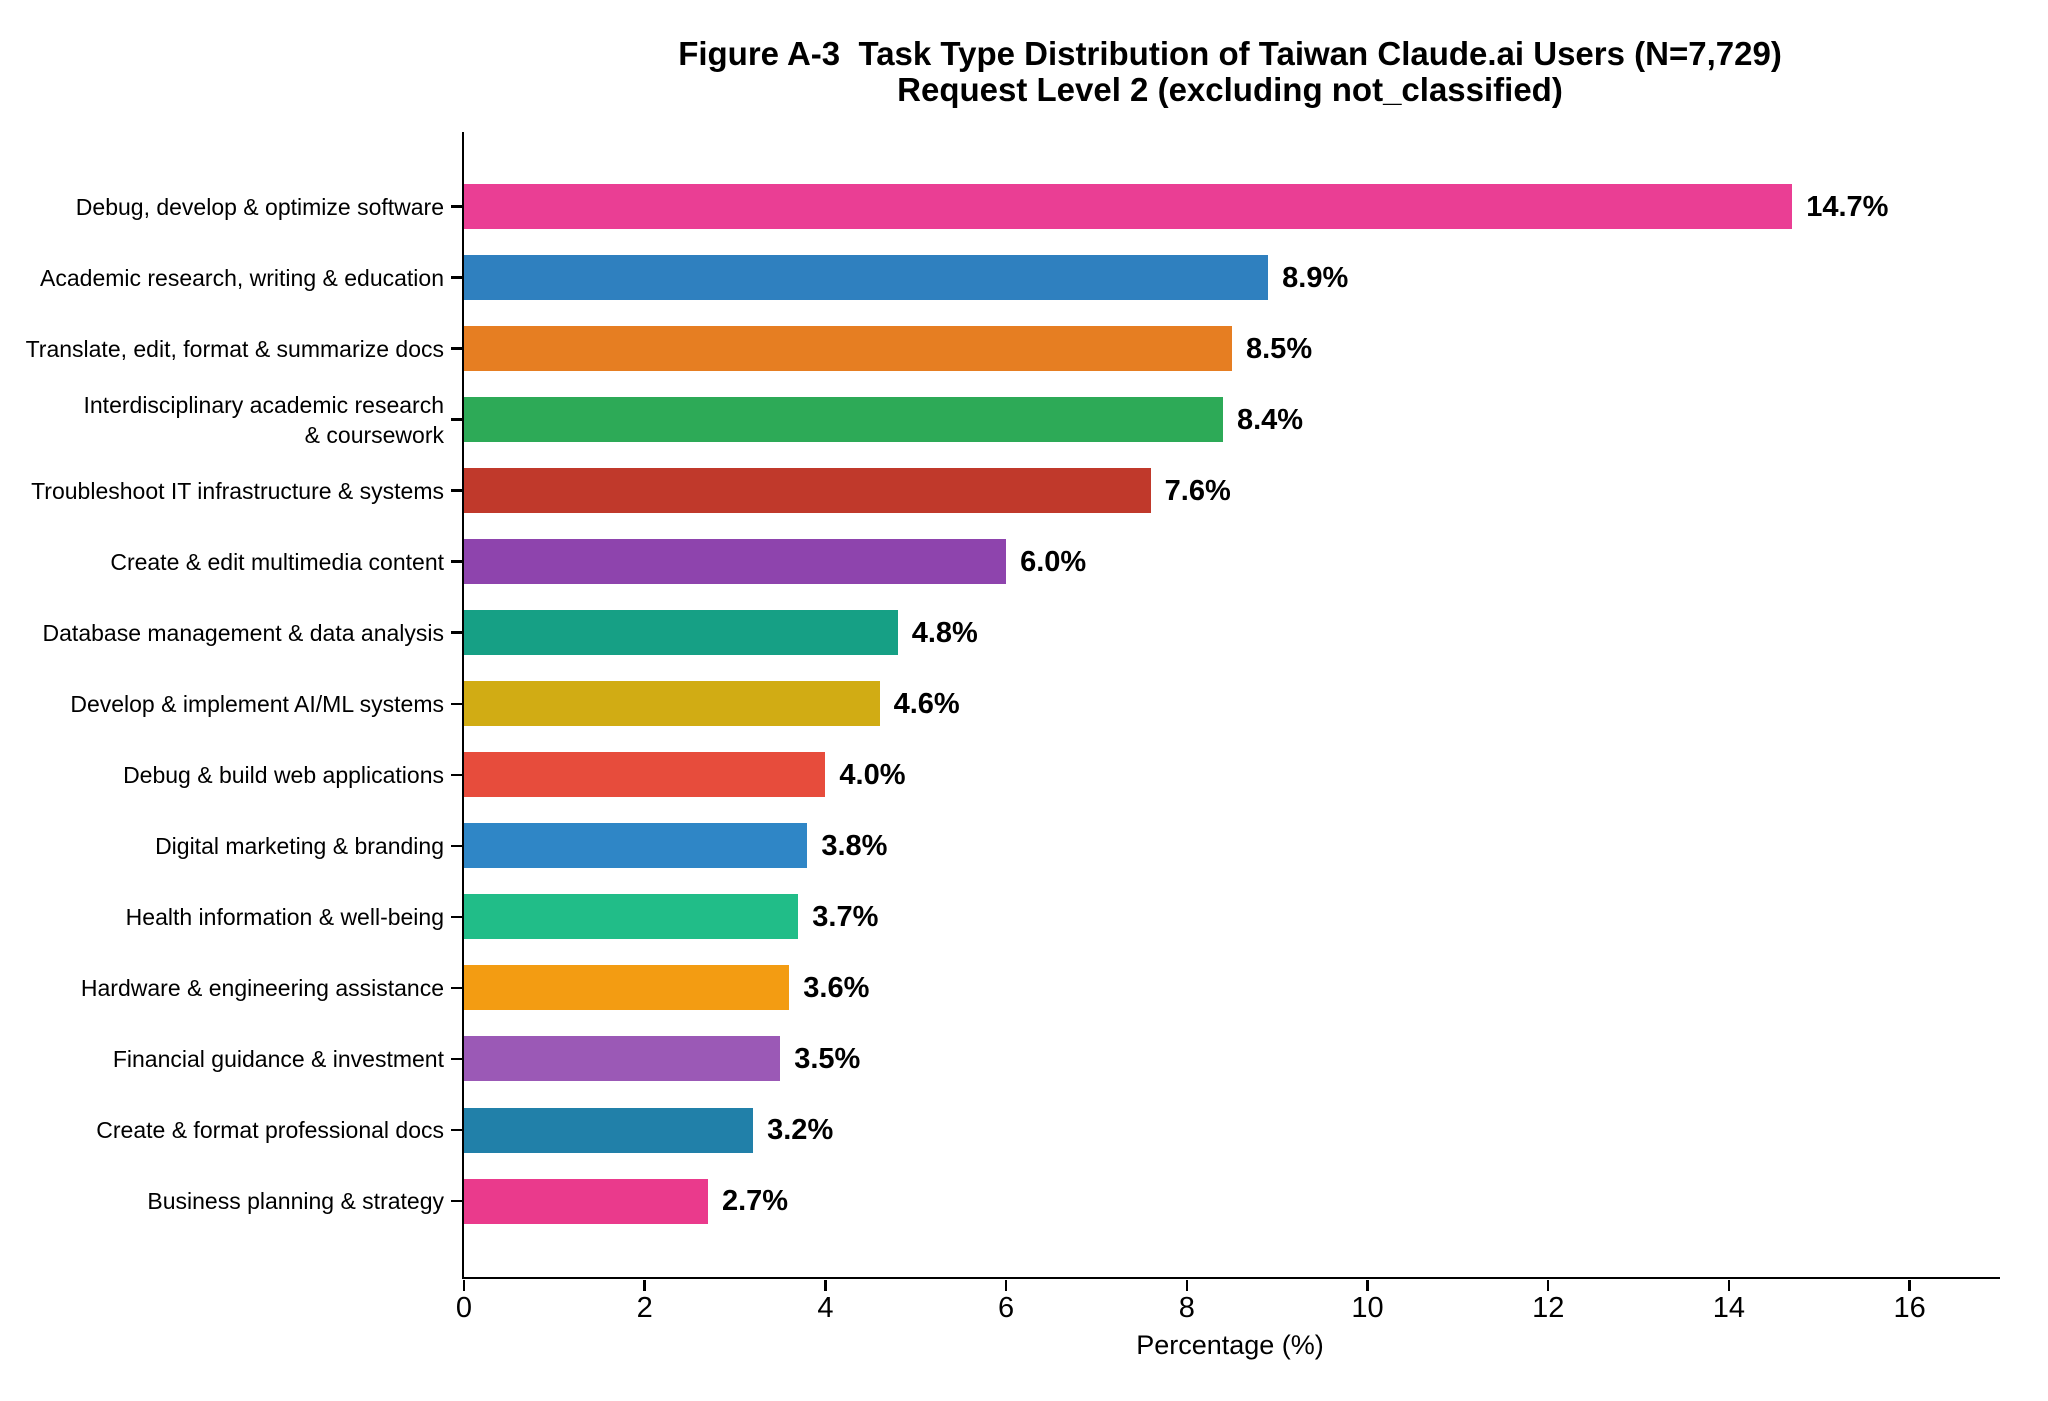  What do you see at coordinates (278, 1058) in the screenshot?
I see `category-label: Financial guidance & investment` at bounding box center [278, 1058].